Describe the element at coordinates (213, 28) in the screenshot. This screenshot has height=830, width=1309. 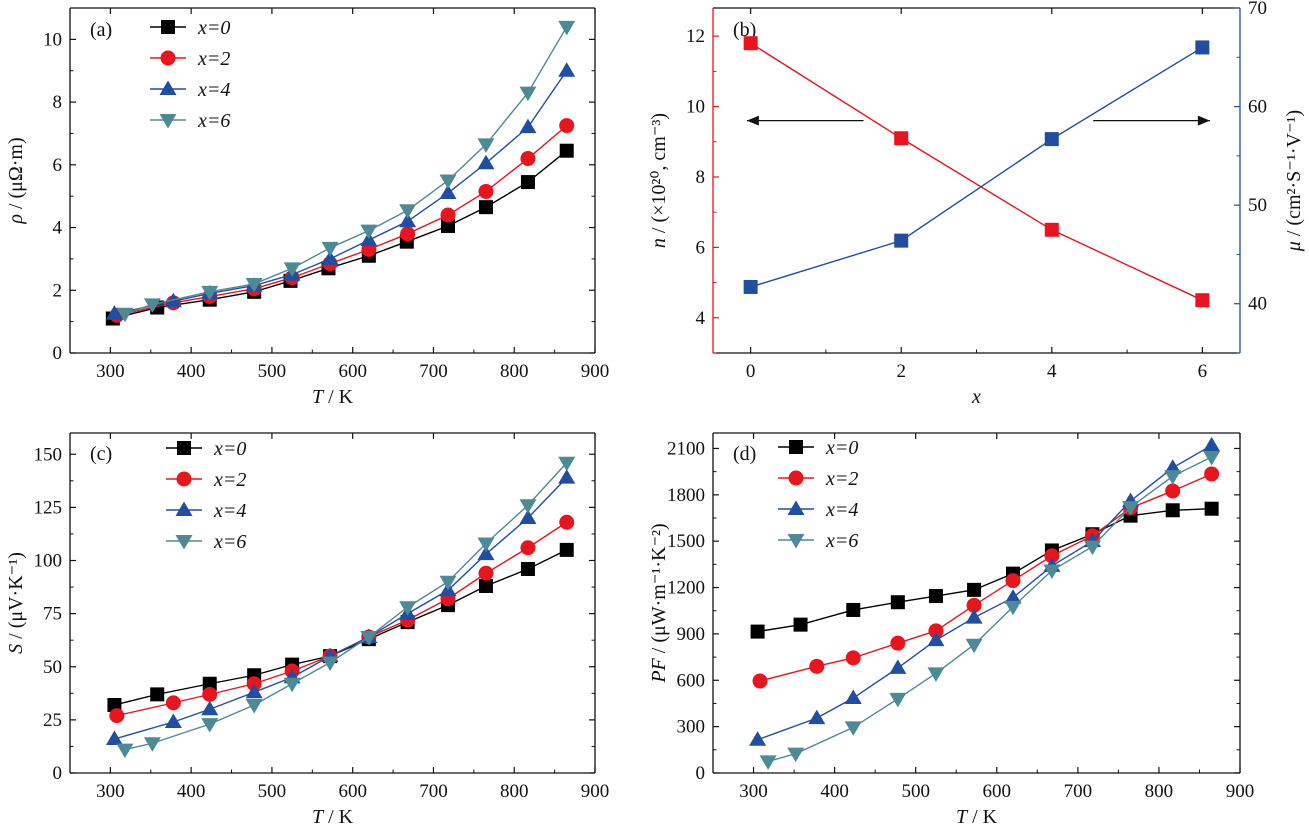
I see `legend-entry: x=0` at that location.